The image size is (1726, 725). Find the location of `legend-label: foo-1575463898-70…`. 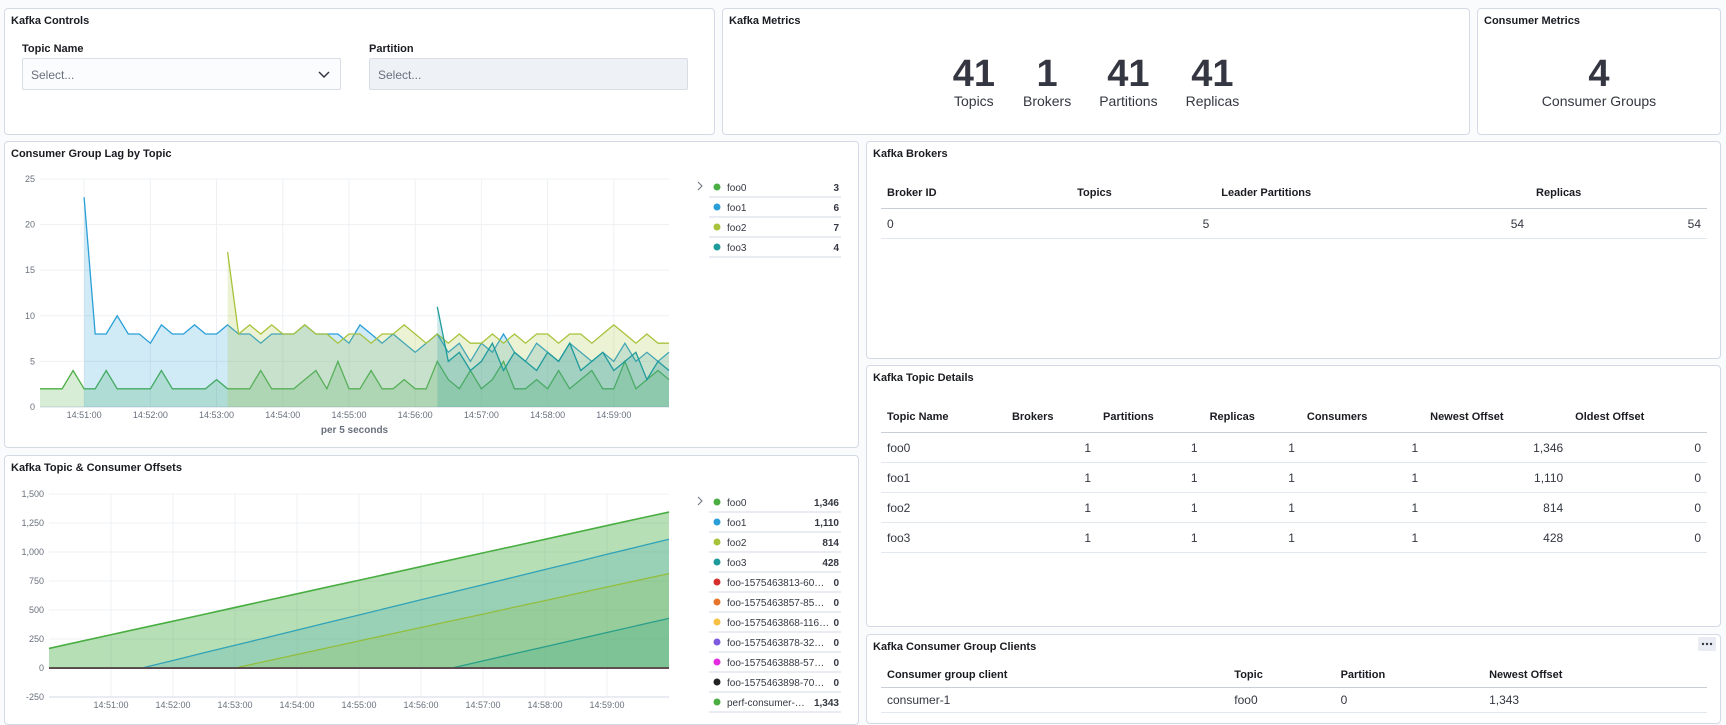

legend-label: foo-1575463898-70… is located at coordinates (775, 683).